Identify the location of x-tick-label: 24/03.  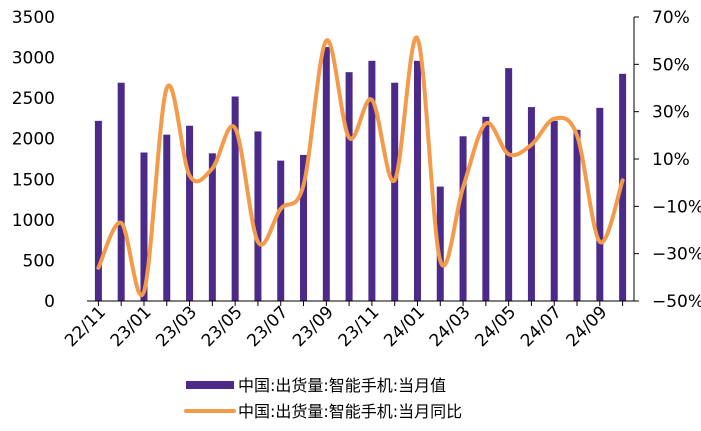
(450, 326).